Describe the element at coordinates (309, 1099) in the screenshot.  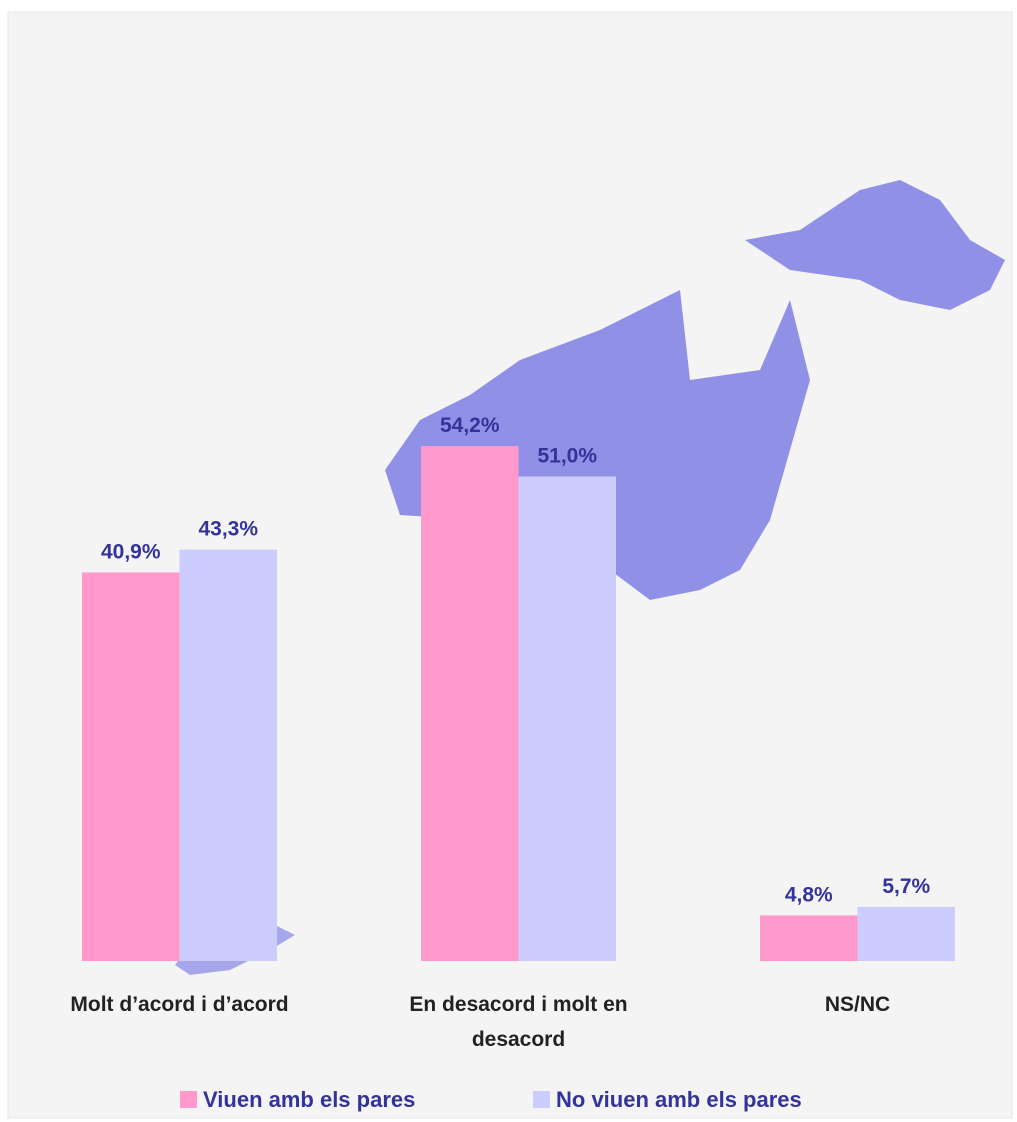
I see `legend-label: Viuen amb els pares` at that location.